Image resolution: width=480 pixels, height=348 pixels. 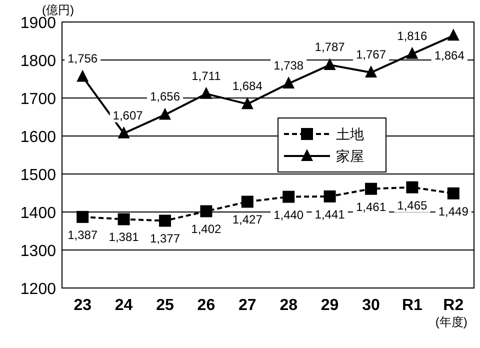 I want to click on data-label: 1,441, so click(x=330, y=214).